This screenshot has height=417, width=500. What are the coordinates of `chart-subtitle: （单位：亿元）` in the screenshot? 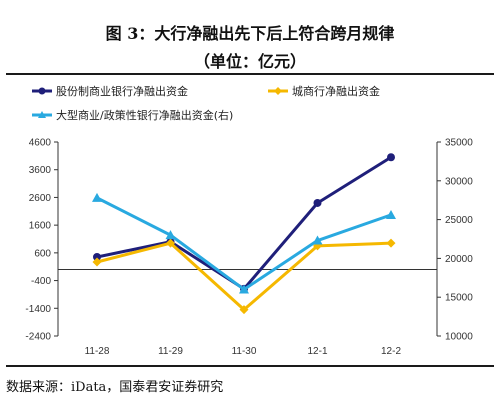 It's located at (249, 61).